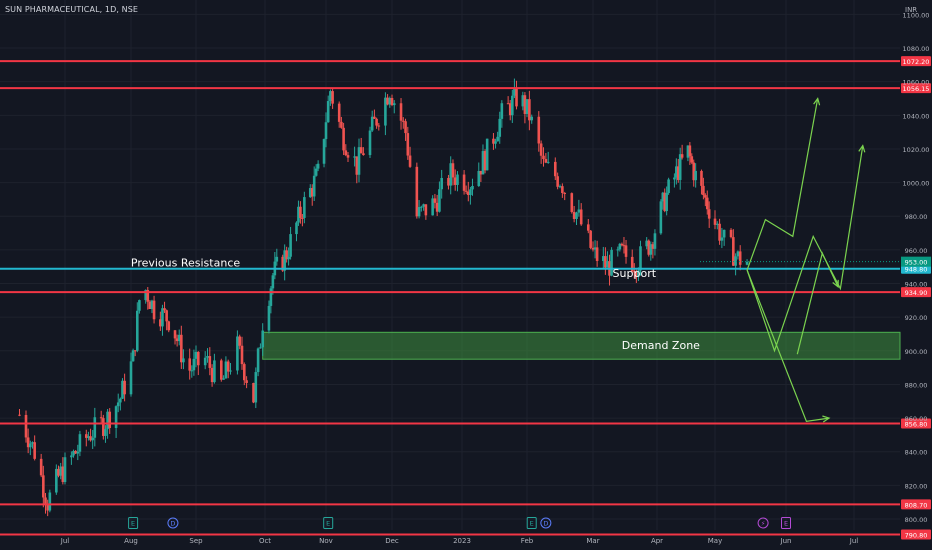  What do you see at coordinates (635, 273) in the screenshot?
I see `annotation-label: Support` at bounding box center [635, 273].